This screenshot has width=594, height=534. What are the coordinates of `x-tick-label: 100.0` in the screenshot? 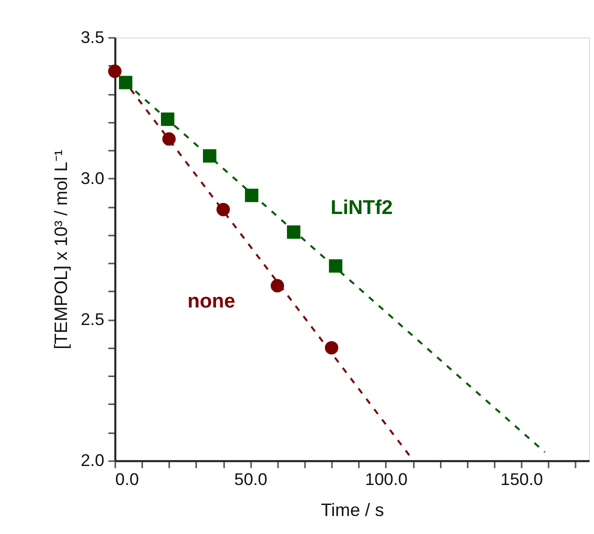 It's located at (386, 480).